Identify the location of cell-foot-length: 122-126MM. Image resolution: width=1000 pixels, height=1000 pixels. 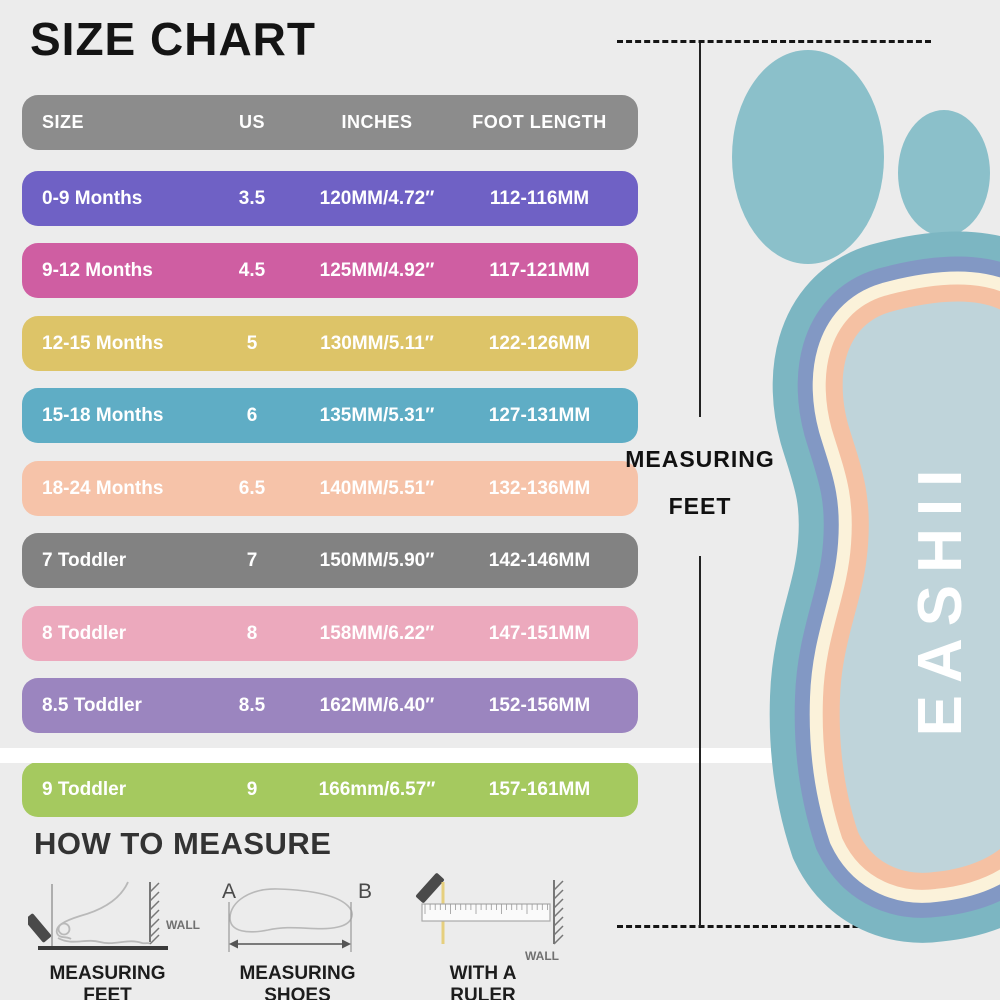
(539, 343).